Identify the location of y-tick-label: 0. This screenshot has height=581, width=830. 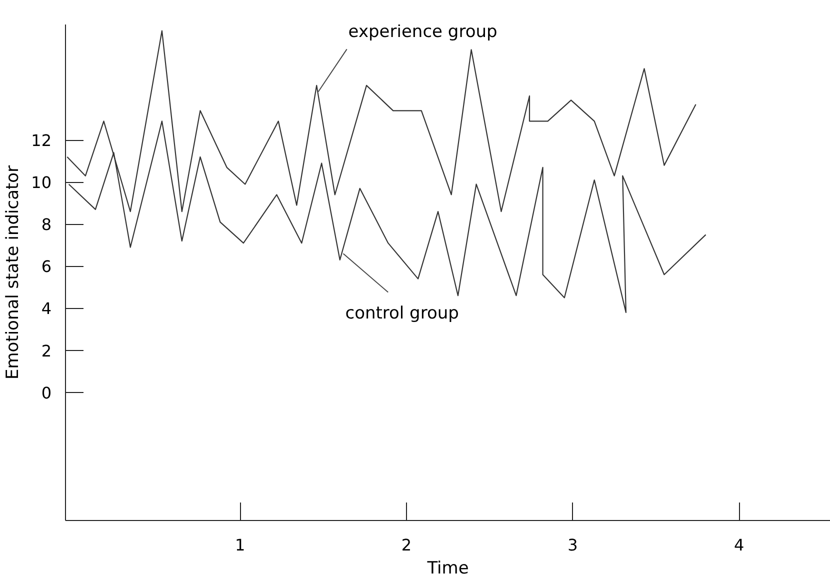
(46, 392).